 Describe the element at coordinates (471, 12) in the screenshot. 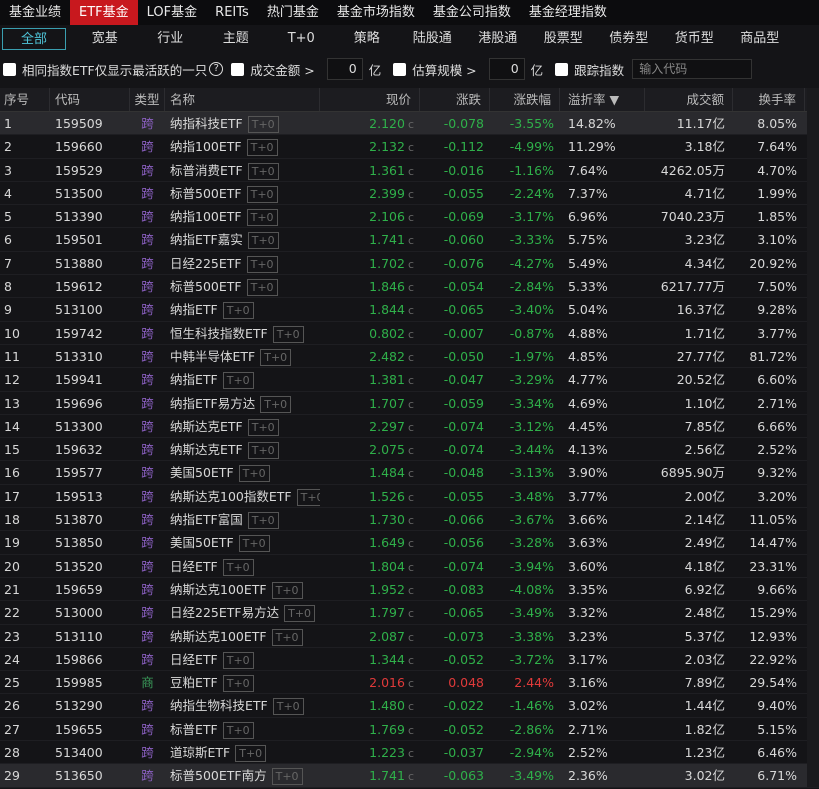

I see `top-tab: 基金公司指数` at that location.